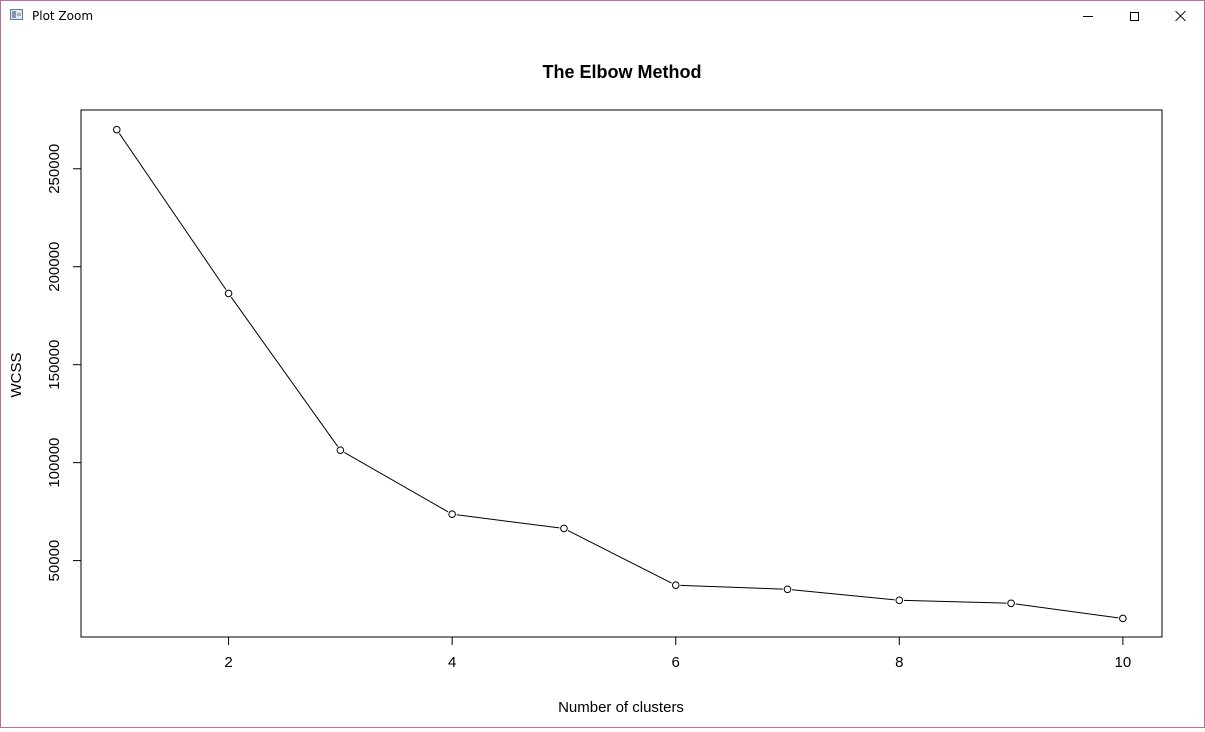 The width and height of the screenshot is (1205, 732). Describe the element at coordinates (54, 561) in the screenshot. I see `y-tick-label: 50000` at that location.